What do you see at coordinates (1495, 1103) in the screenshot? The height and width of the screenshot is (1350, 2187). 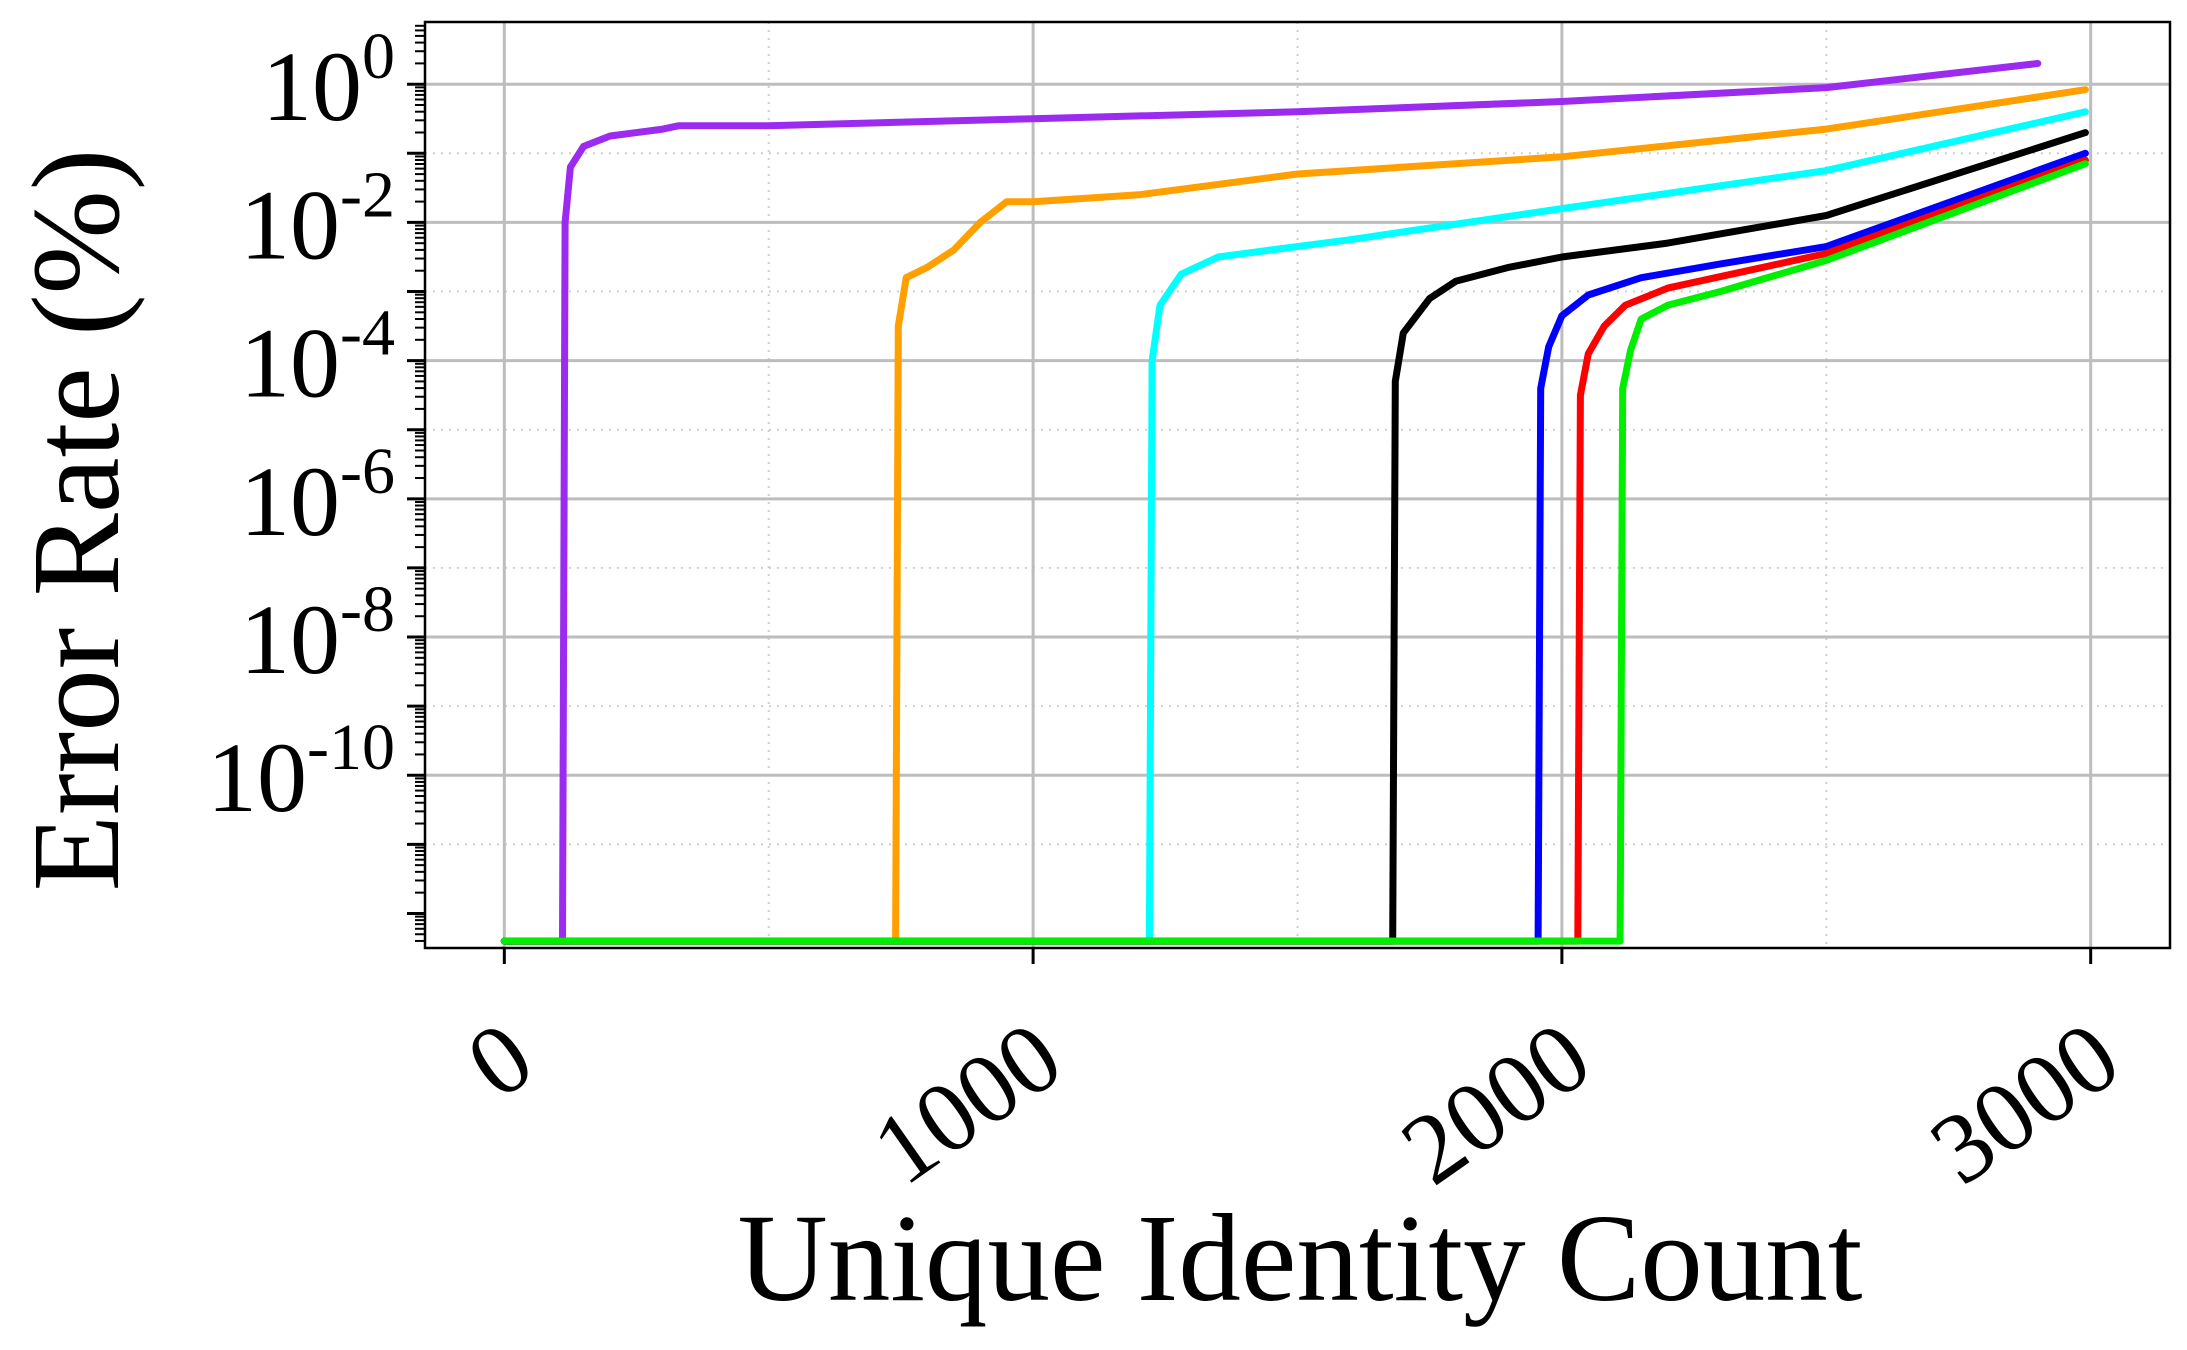 I see `x-tick-label: 2000` at bounding box center [1495, 1103].